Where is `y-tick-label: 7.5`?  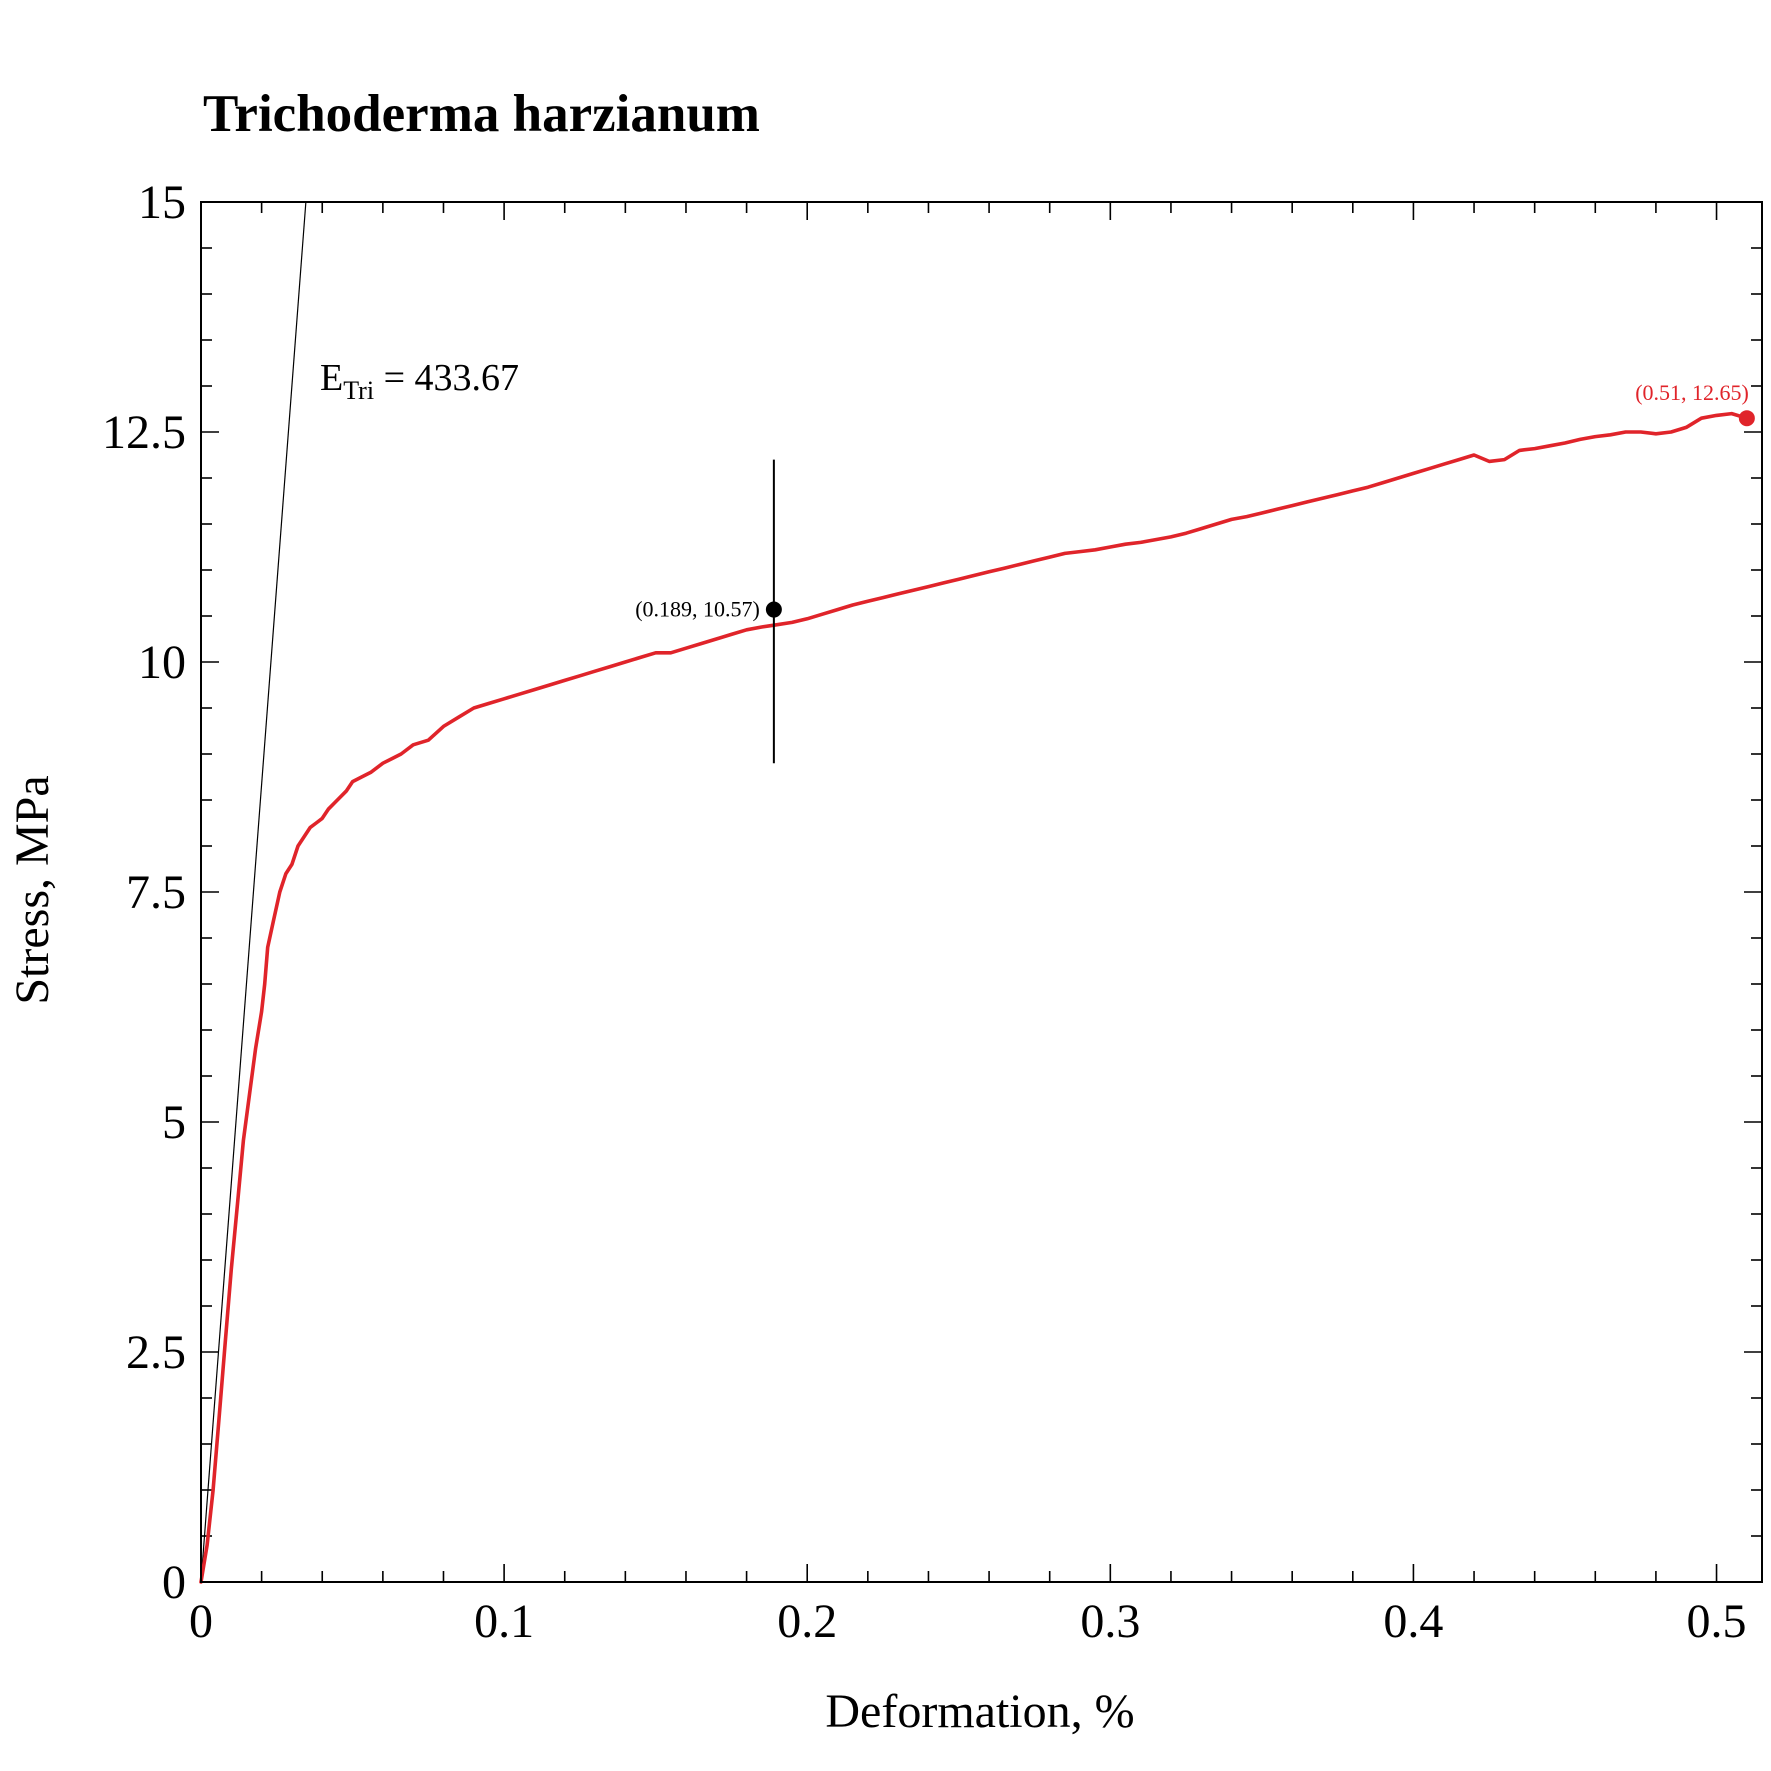
y-tick-label: 7.5 is located at coordinates (156, 892).